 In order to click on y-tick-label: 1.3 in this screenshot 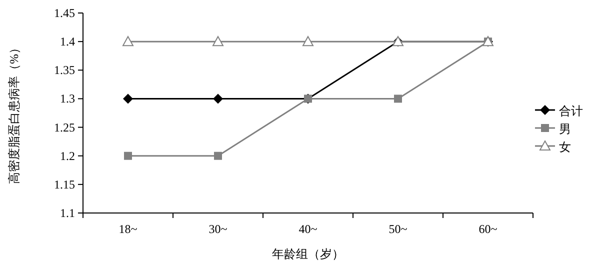, I will do `click(67, 99)`.